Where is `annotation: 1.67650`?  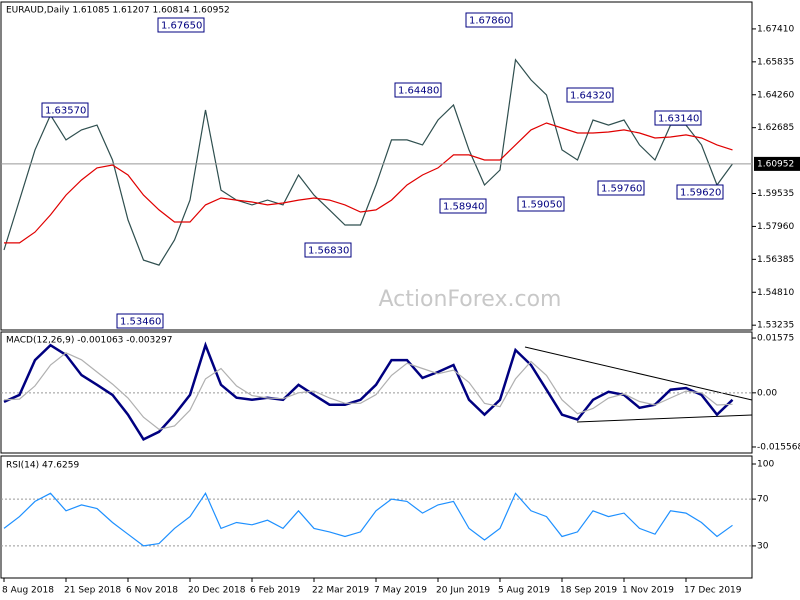 annotation: 1.67650 is located at coordinates (181, 26).